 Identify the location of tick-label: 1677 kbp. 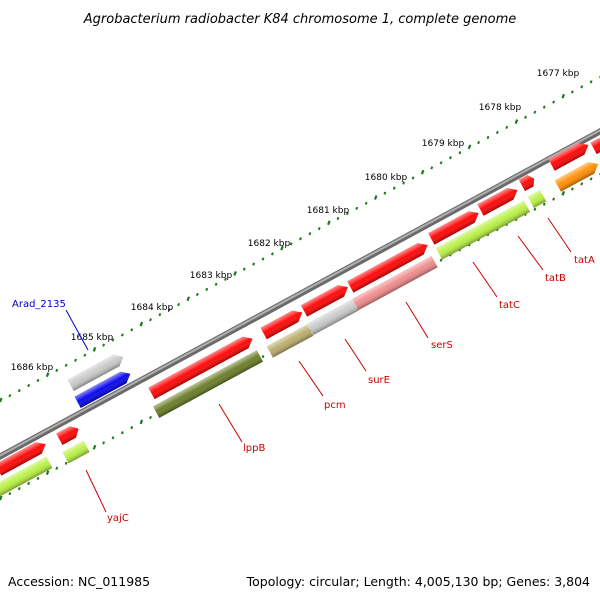
(558, 74).